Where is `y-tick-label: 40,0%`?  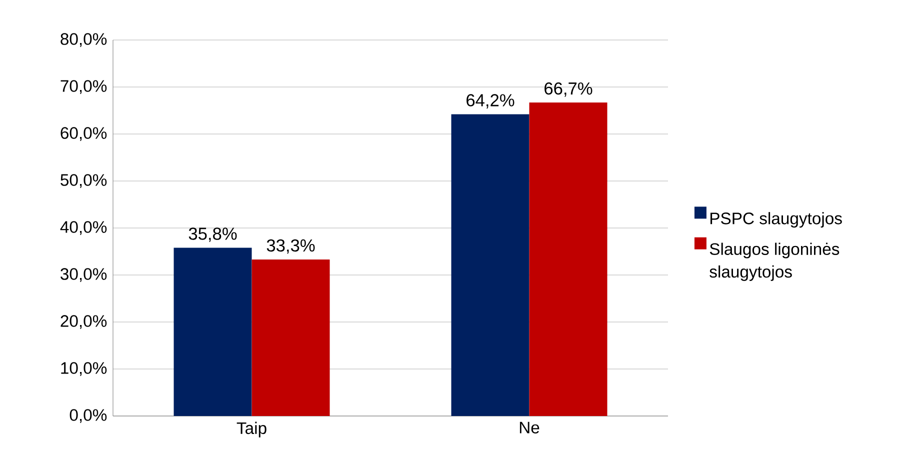 y-tick-label: 40,0% is located at coordinates (83, 228).